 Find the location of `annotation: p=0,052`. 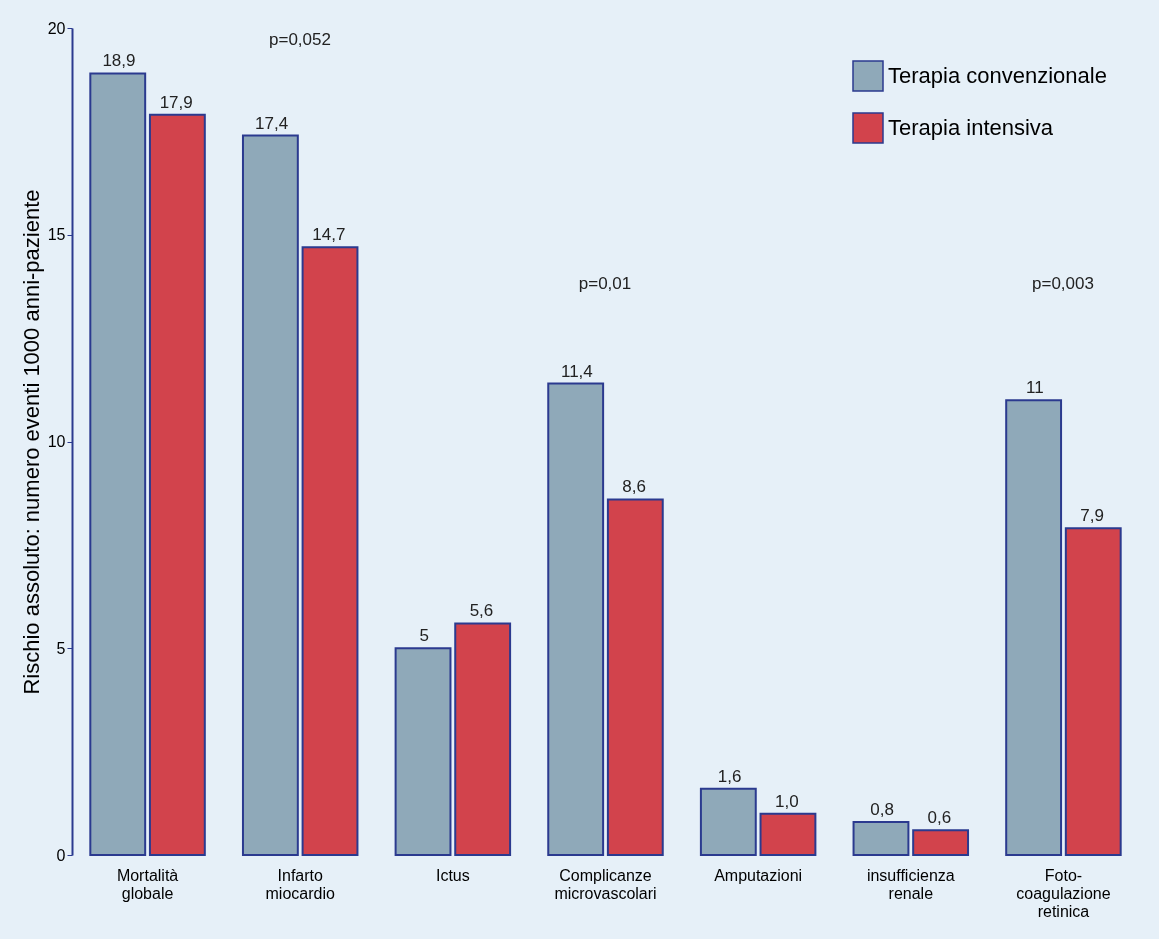

annotation: p=0,052 is located at coordinates (300, 39).